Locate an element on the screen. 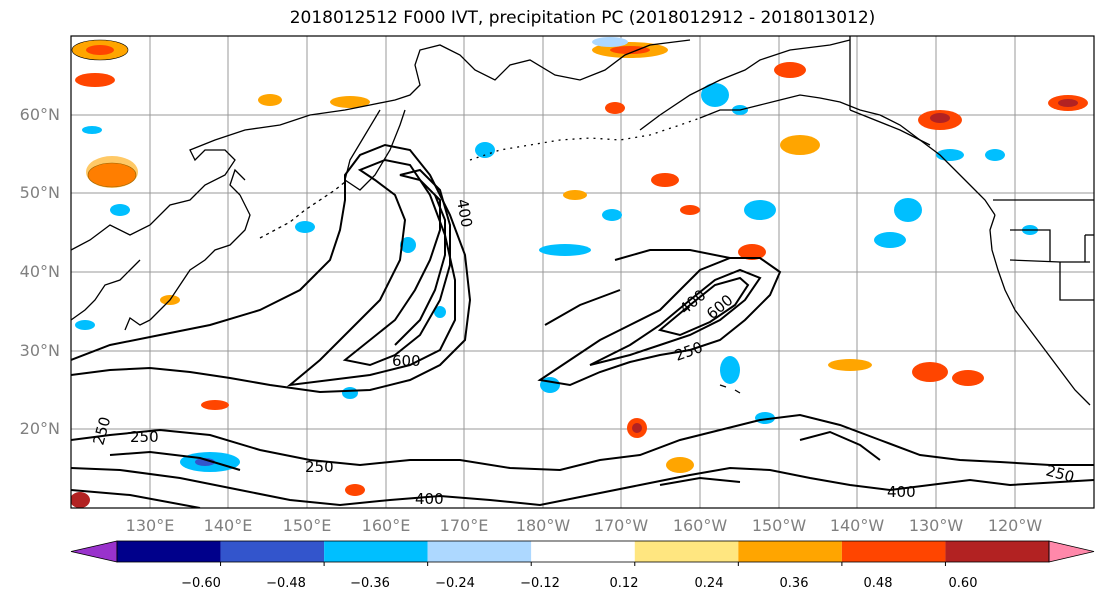 Image resolution: width=1105 pixels, height=601 pixels. lon-label: 140°W is located at coordinates (857, 525).